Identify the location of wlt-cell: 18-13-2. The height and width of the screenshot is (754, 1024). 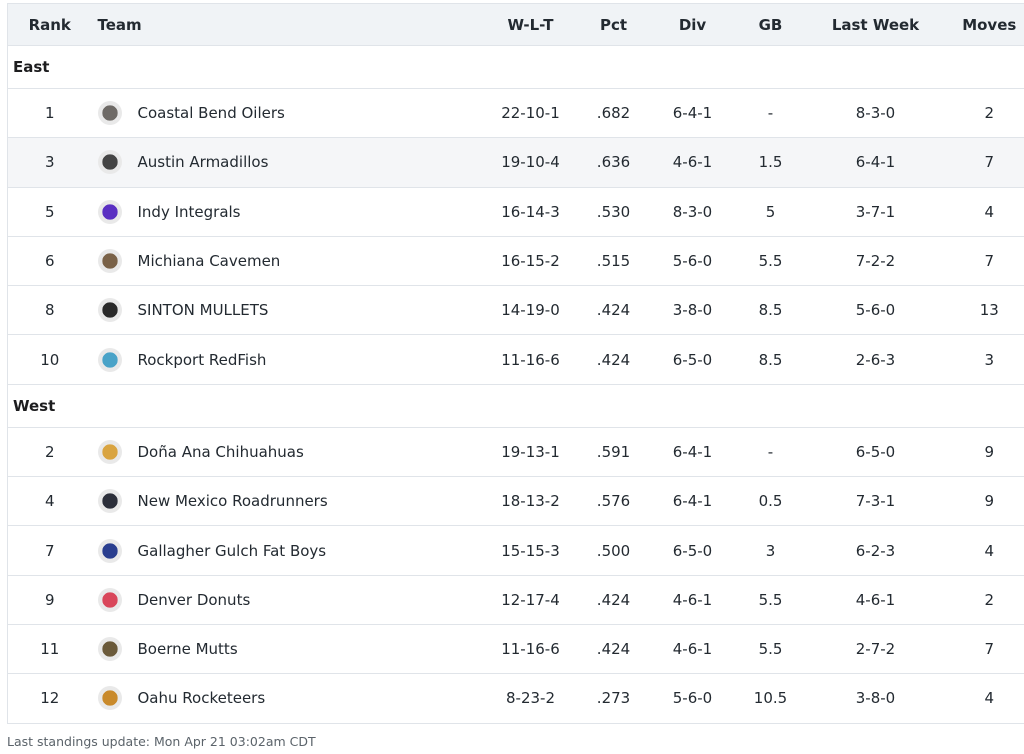
(530, 501).